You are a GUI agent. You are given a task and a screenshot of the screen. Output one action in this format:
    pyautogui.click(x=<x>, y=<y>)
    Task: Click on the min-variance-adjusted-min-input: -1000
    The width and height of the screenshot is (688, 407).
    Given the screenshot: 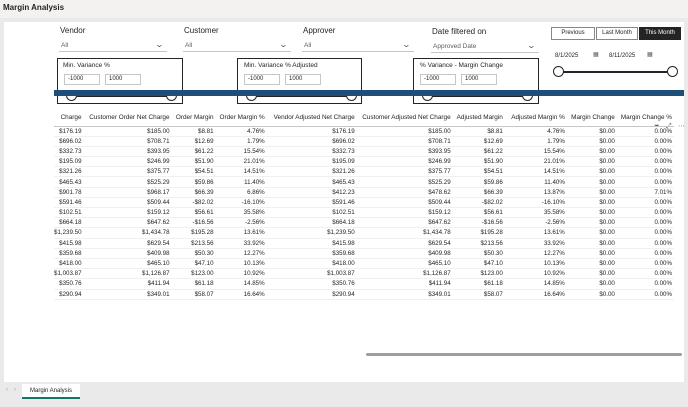 What is the action you would take?
    pyautogui.click(x=262, y=79)
    